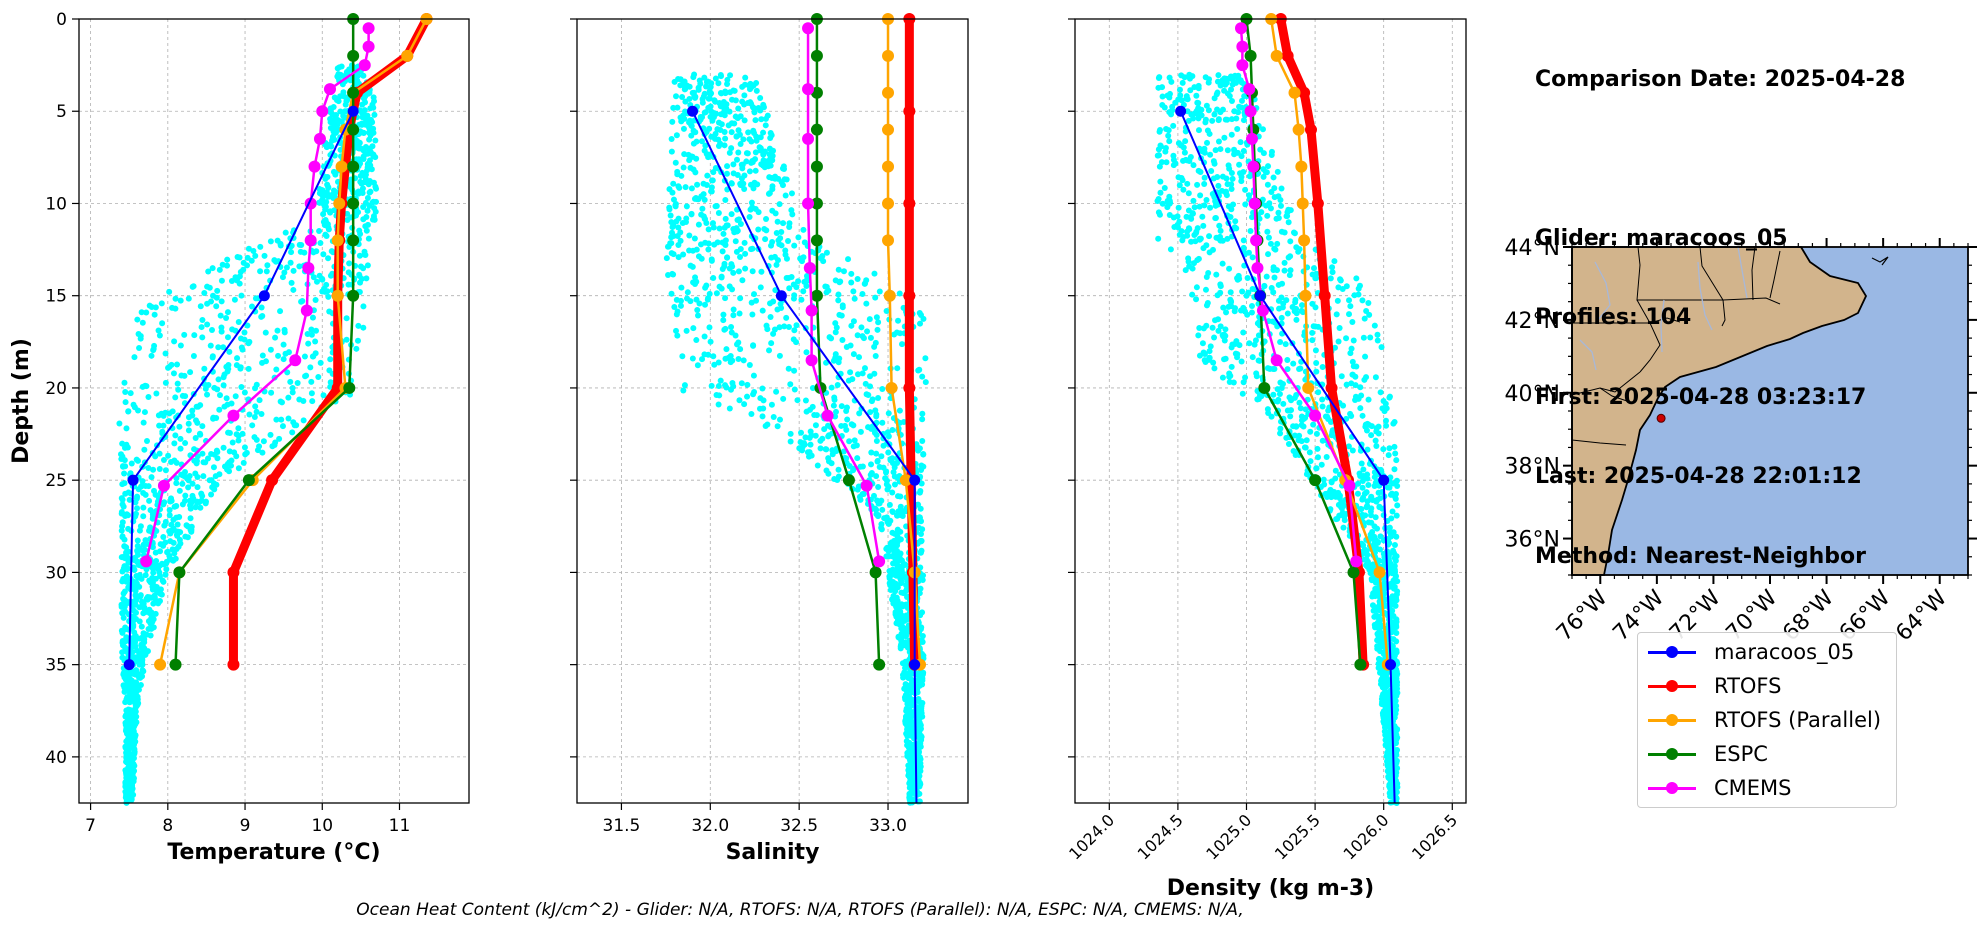 The width and height of the screenshot is (1980, 934). I want to click on x-axis-label: Salinity, so click(773, 852).